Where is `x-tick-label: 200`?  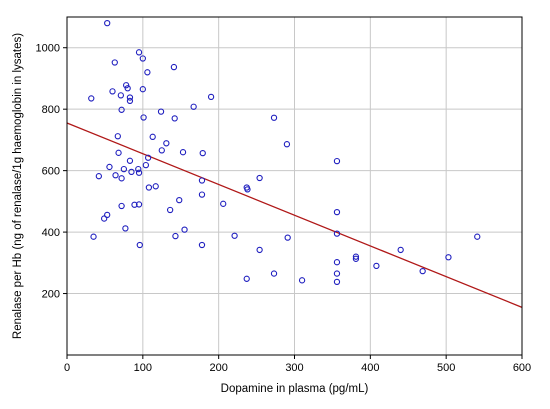
x-tick-label: 200 is located at coordinates (218, 368).